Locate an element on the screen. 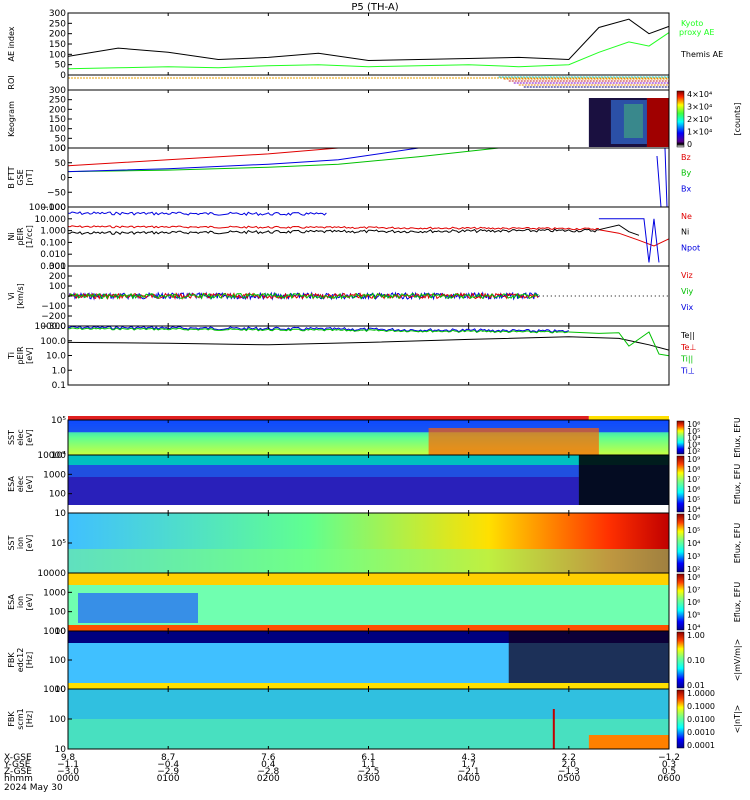 Image resolution: width=750 pixels, height=800 pixels. y-axis-label: elec is located at coordinates (20, 437).